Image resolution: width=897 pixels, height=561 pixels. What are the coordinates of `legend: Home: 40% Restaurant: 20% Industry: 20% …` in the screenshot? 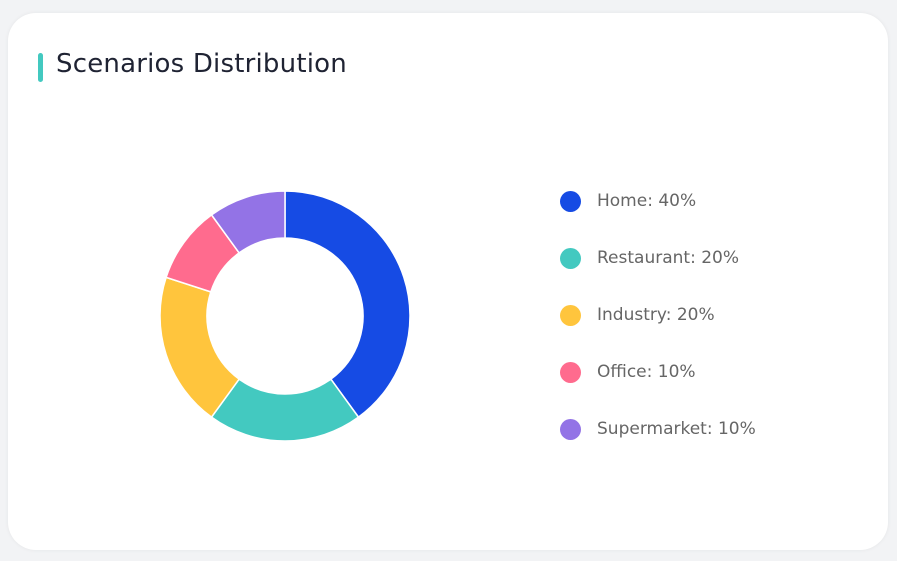 It's located at (658, 329).